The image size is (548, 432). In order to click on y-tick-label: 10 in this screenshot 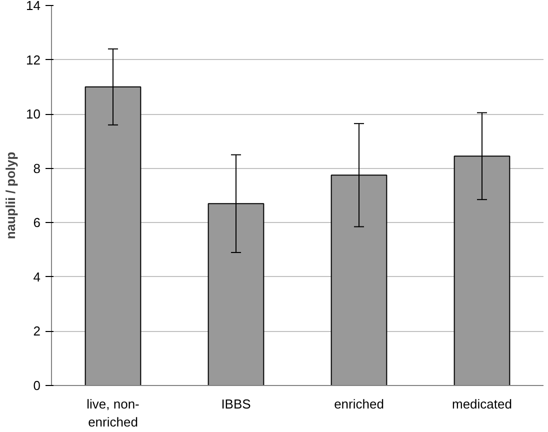, I will do `click(33, 114)`.